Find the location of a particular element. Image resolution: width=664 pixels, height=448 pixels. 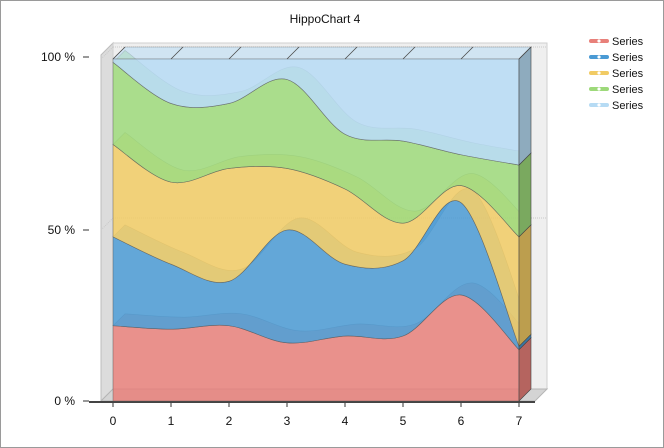

x-tick-label: 6 is located at coordinates (461, 421).